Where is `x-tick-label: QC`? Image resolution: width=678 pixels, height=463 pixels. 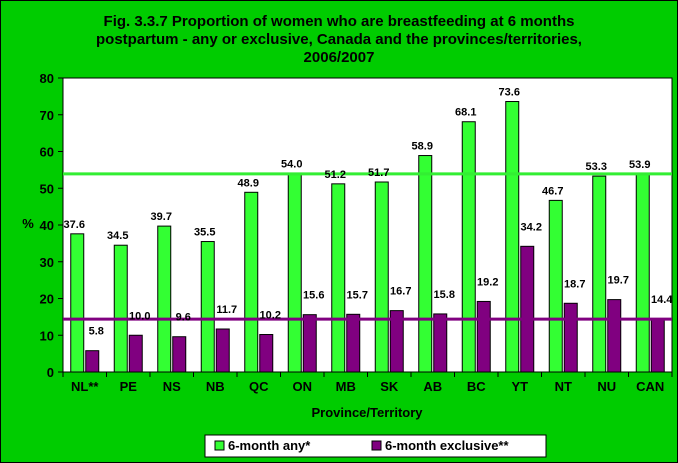 x-tick-label: QC is located at coordinates (259, 386).